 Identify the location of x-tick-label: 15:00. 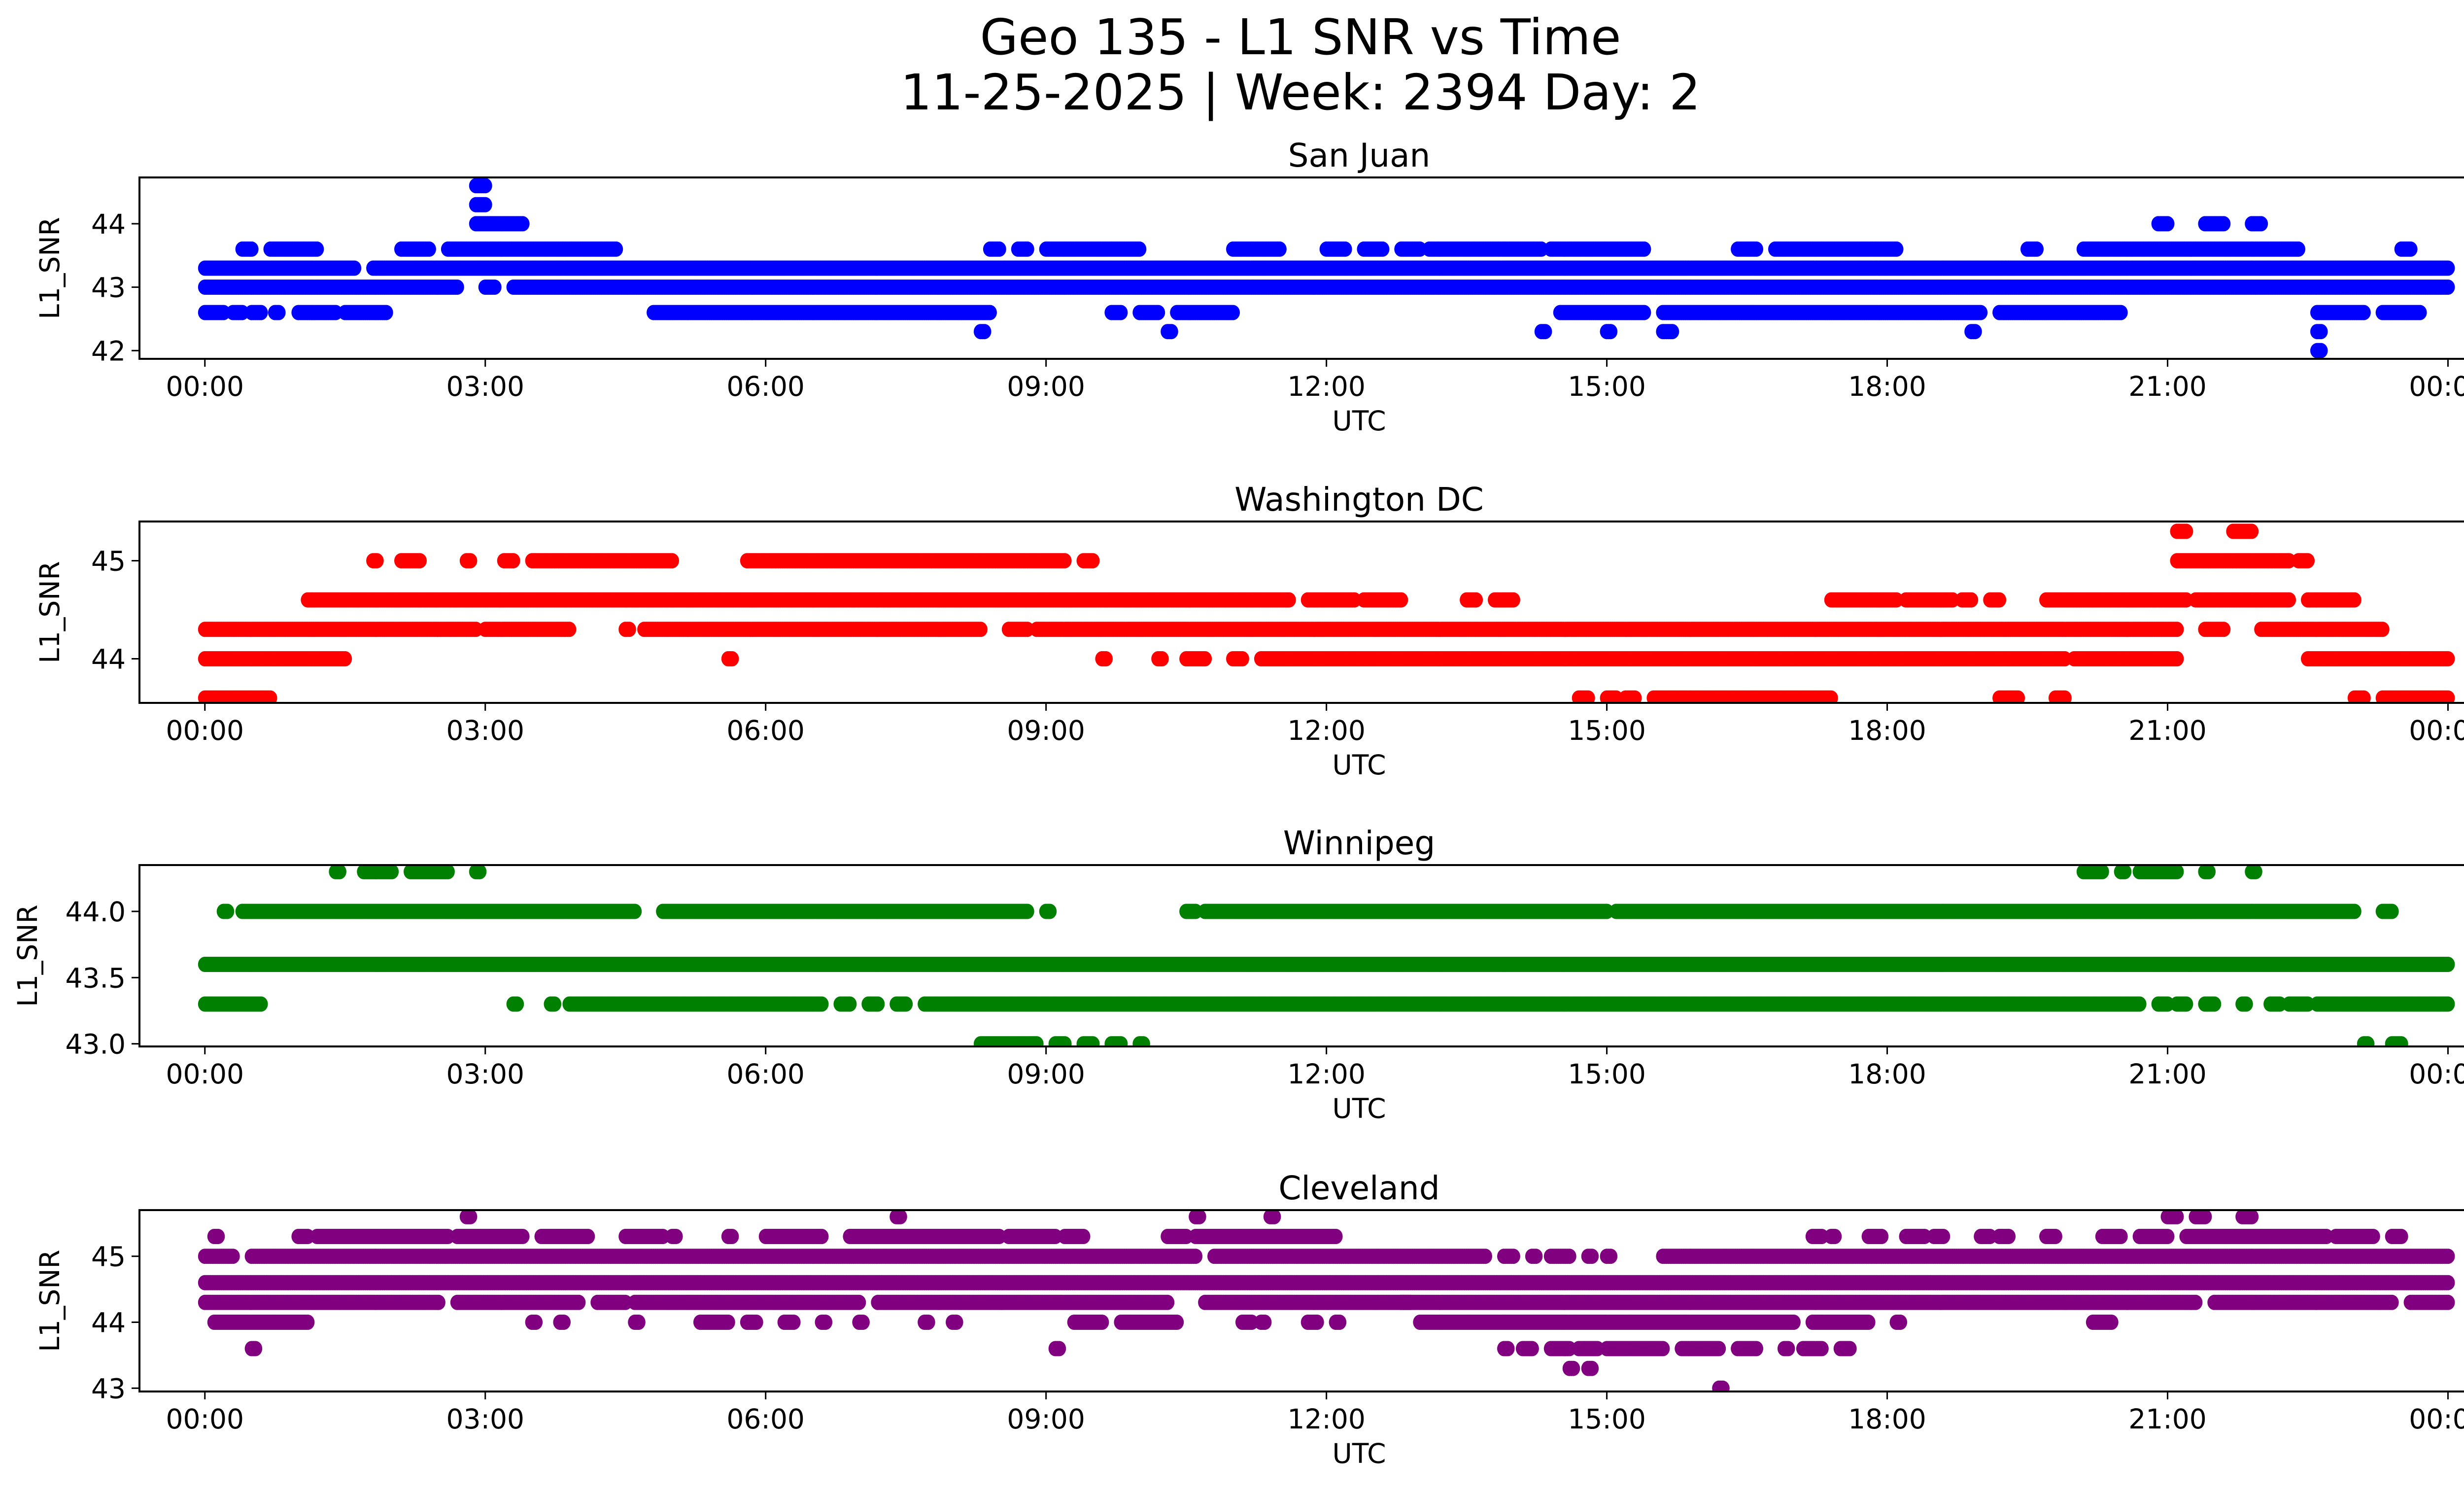
(1607, 386).